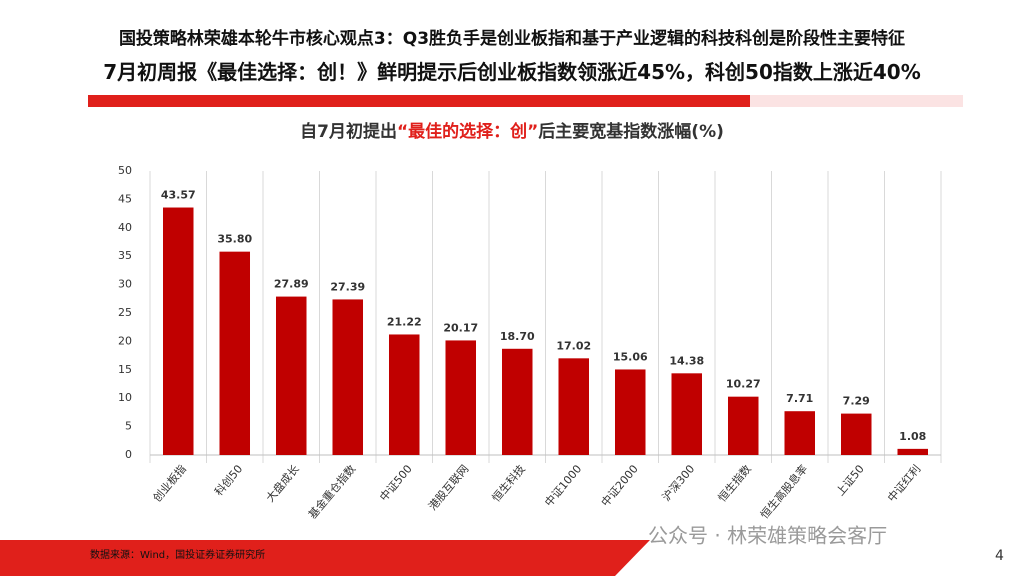  What do you see at coordinates (563, 486) in the screenshot?
I see `x-tick-label: 中证1000` at bounding box center [563, 486].